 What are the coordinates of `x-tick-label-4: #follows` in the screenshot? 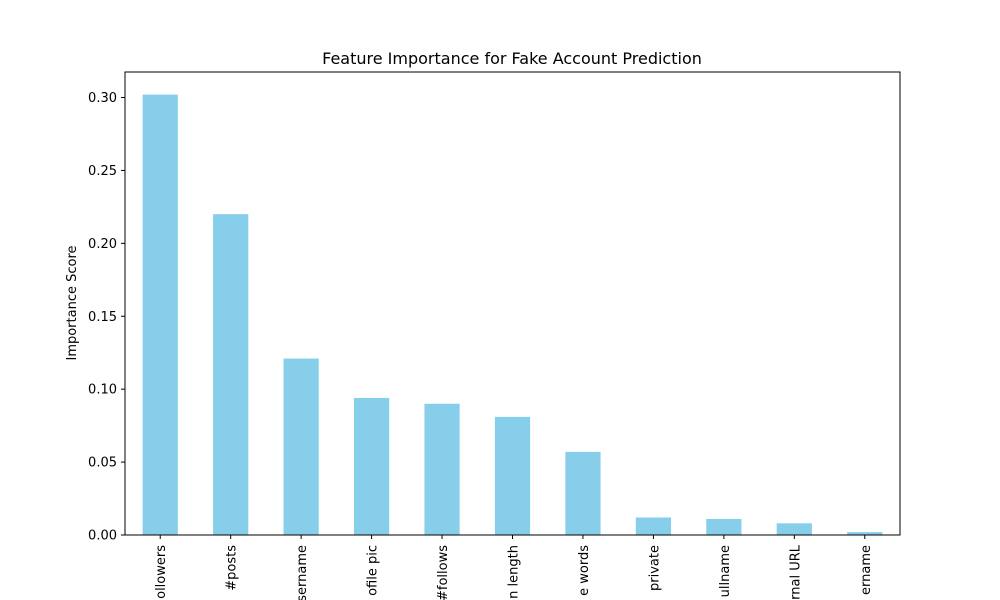 It's located at (443, 572).